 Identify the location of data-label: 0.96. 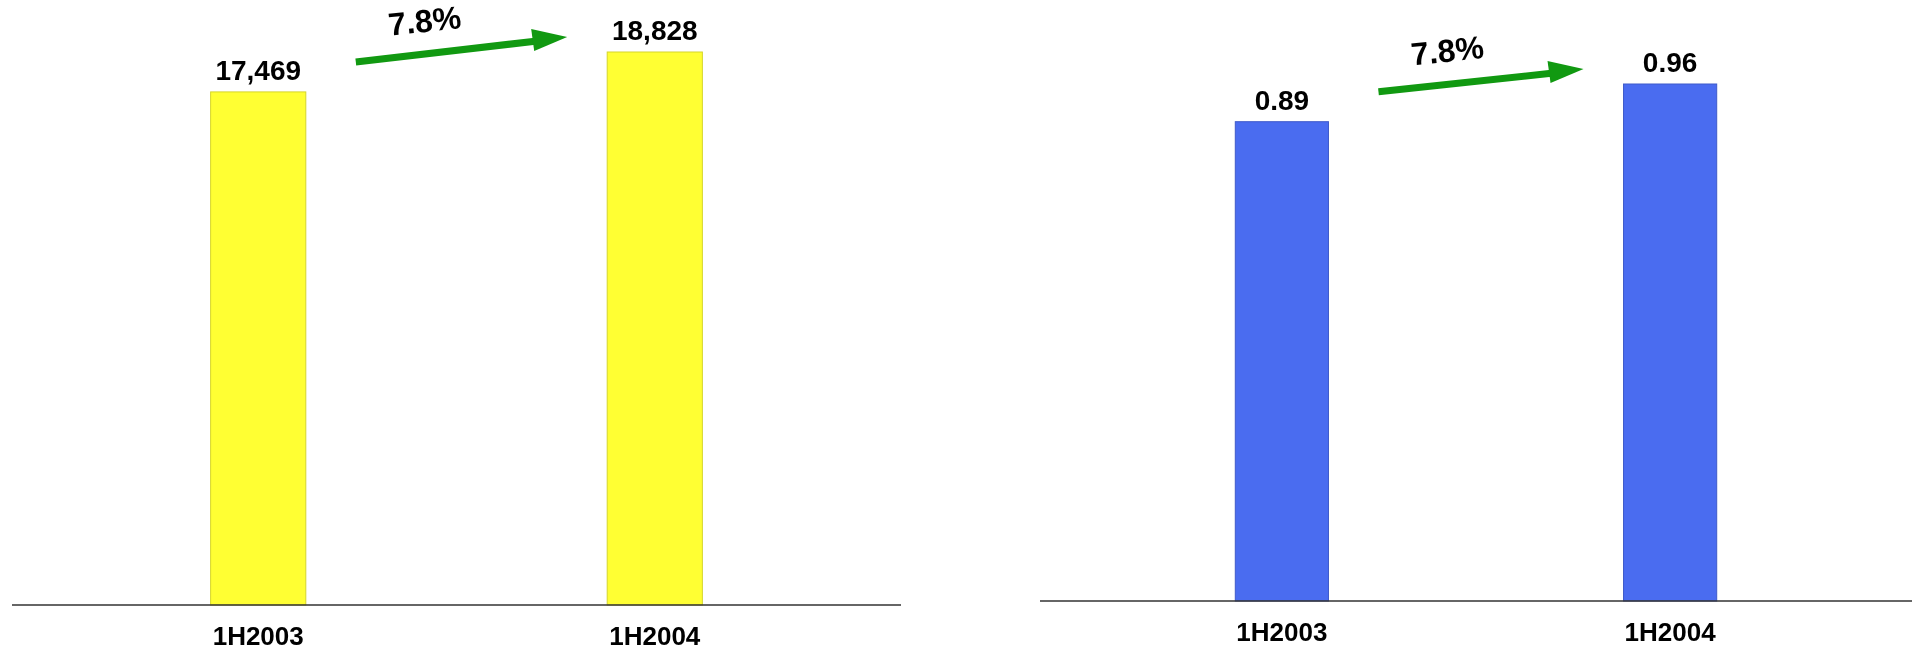
(1670, 62).